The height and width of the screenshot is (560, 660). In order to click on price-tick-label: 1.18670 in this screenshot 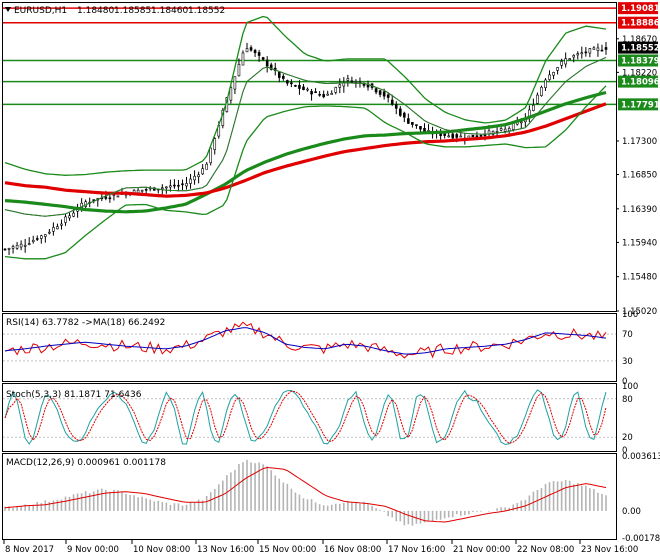, I will do `click(639, 40)`.